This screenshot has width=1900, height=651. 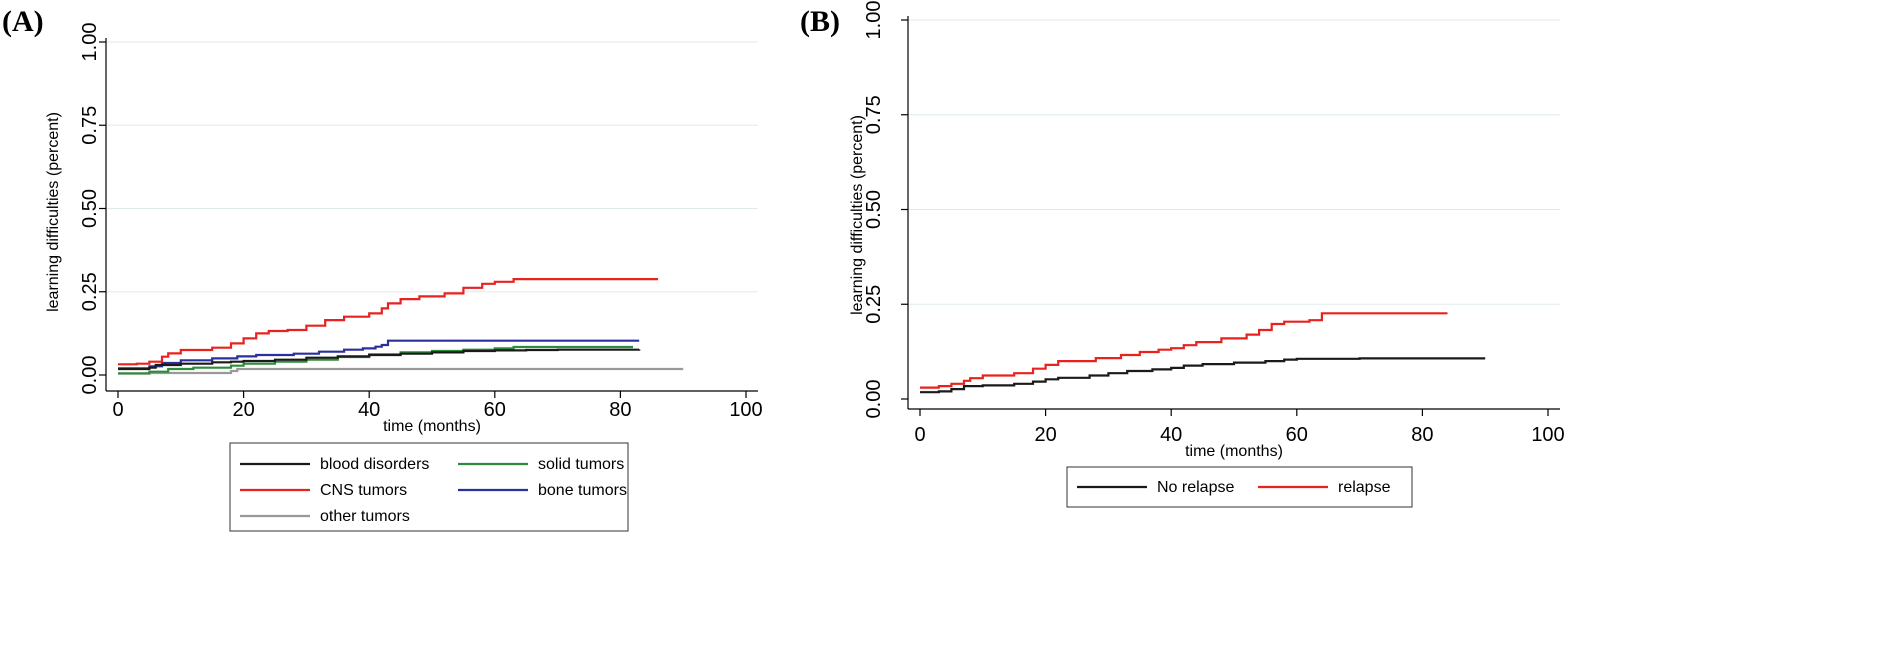 I want to click on panel-a-label: (A), so click(x=23, y=21).